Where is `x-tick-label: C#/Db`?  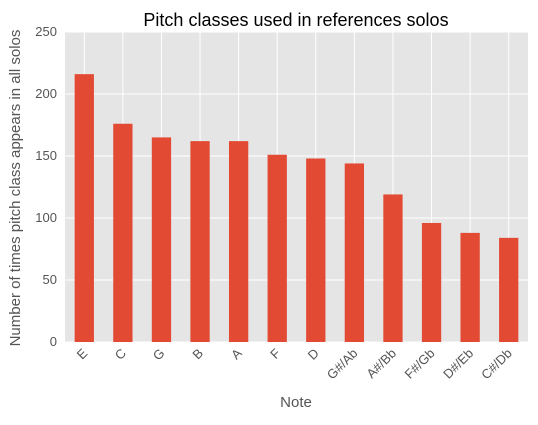
x-tick-label: C#/Db is located at coordinates (496, 364).